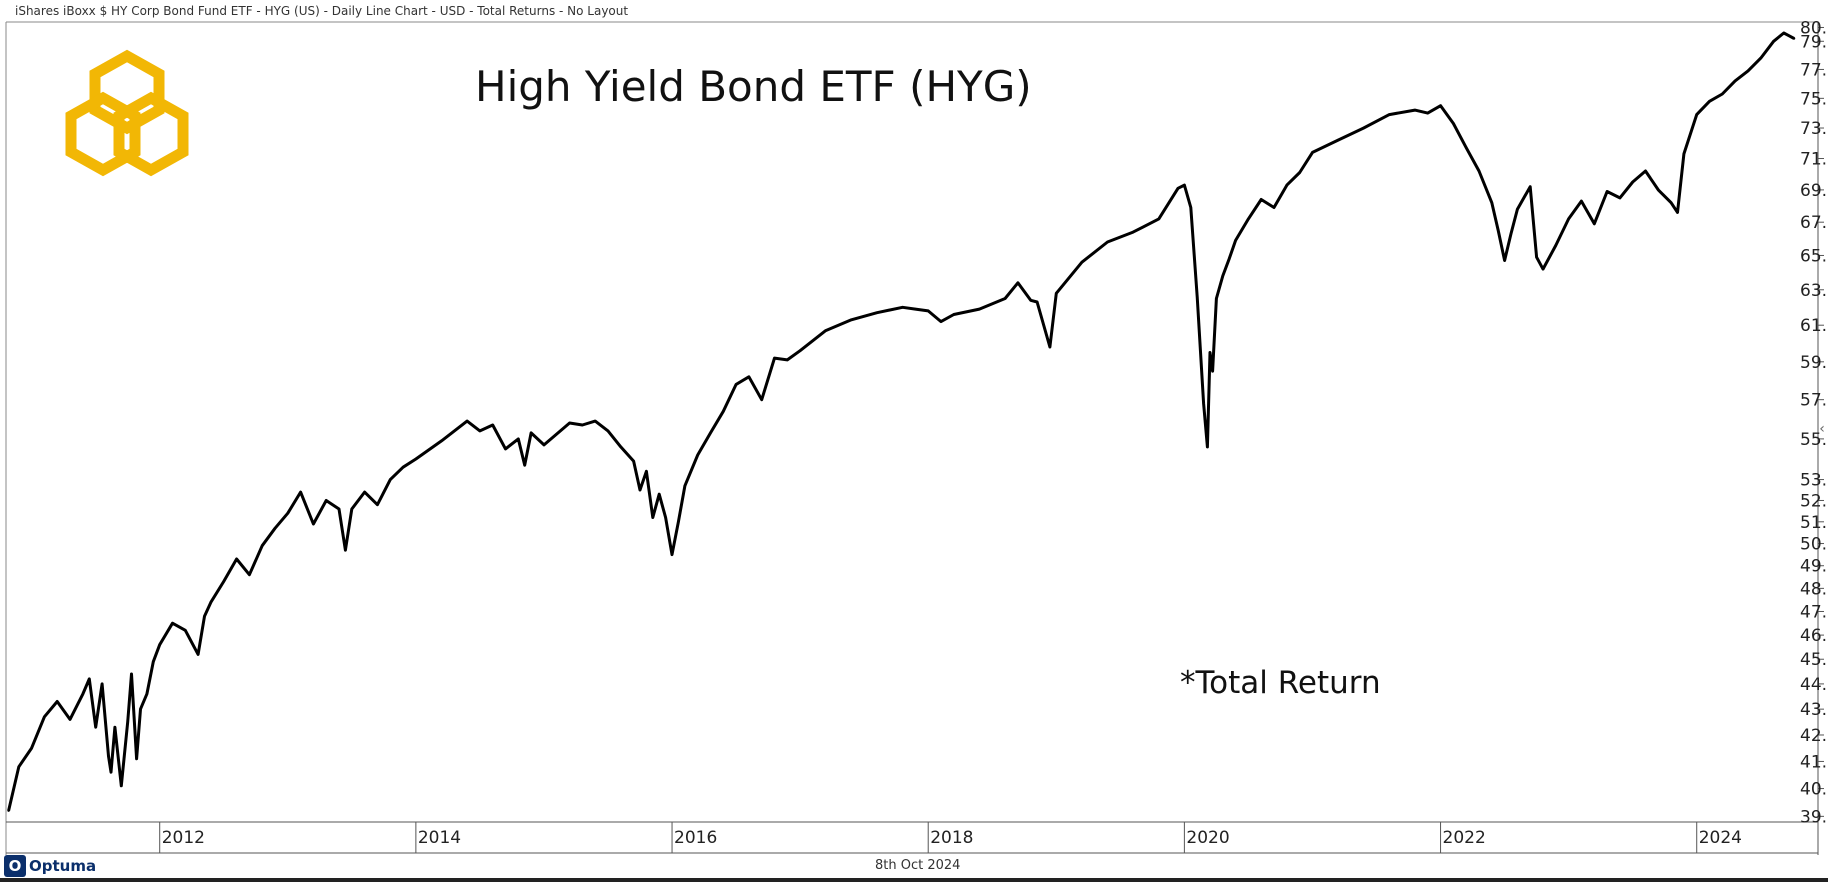 The width and height of the screenshot is (1828, 882). What do you see at coordinates (1814, 440) in the screenshot?
I see `y-tick-label: 55.00` at bounding box center [1814, 440].